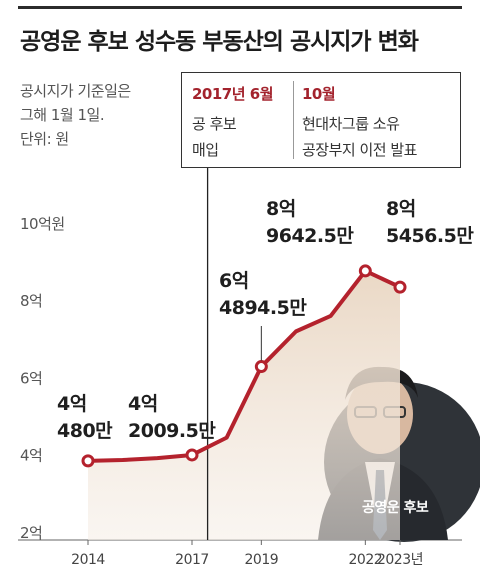  What do you see at coordinates (219, 42) in the screenshot?
I see `chart-title: 공영운 후보 성수동 부동산의 공시지가 변화` at bounding box center [219, 42].